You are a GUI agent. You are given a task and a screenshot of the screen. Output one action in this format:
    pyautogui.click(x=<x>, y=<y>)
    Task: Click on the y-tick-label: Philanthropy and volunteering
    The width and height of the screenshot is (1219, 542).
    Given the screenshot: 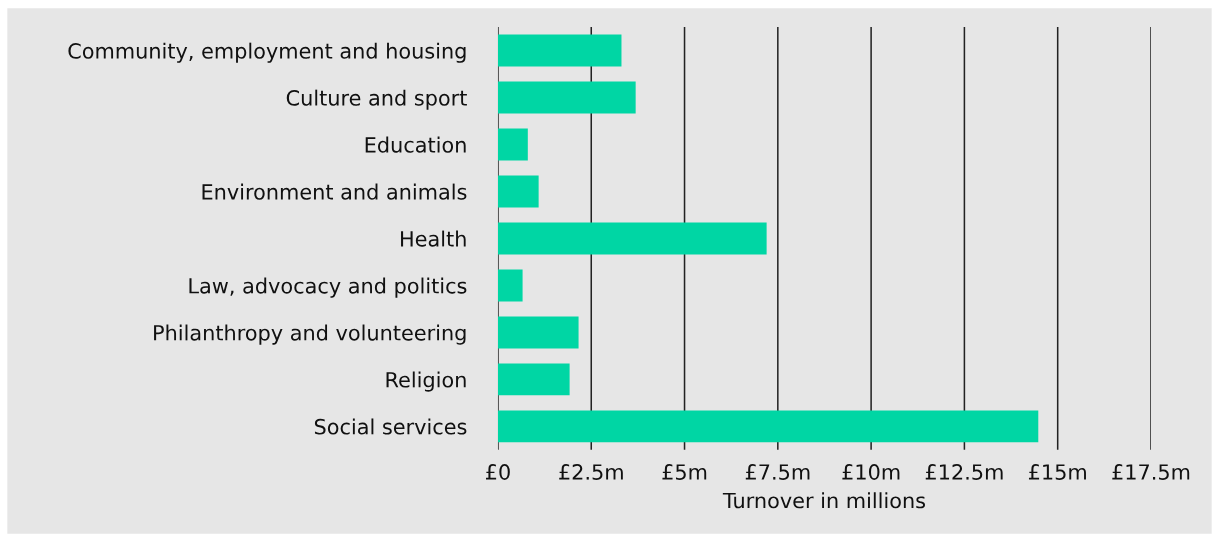 What is the action you would take?
    pyautogui.click(x=310, y=334)
    